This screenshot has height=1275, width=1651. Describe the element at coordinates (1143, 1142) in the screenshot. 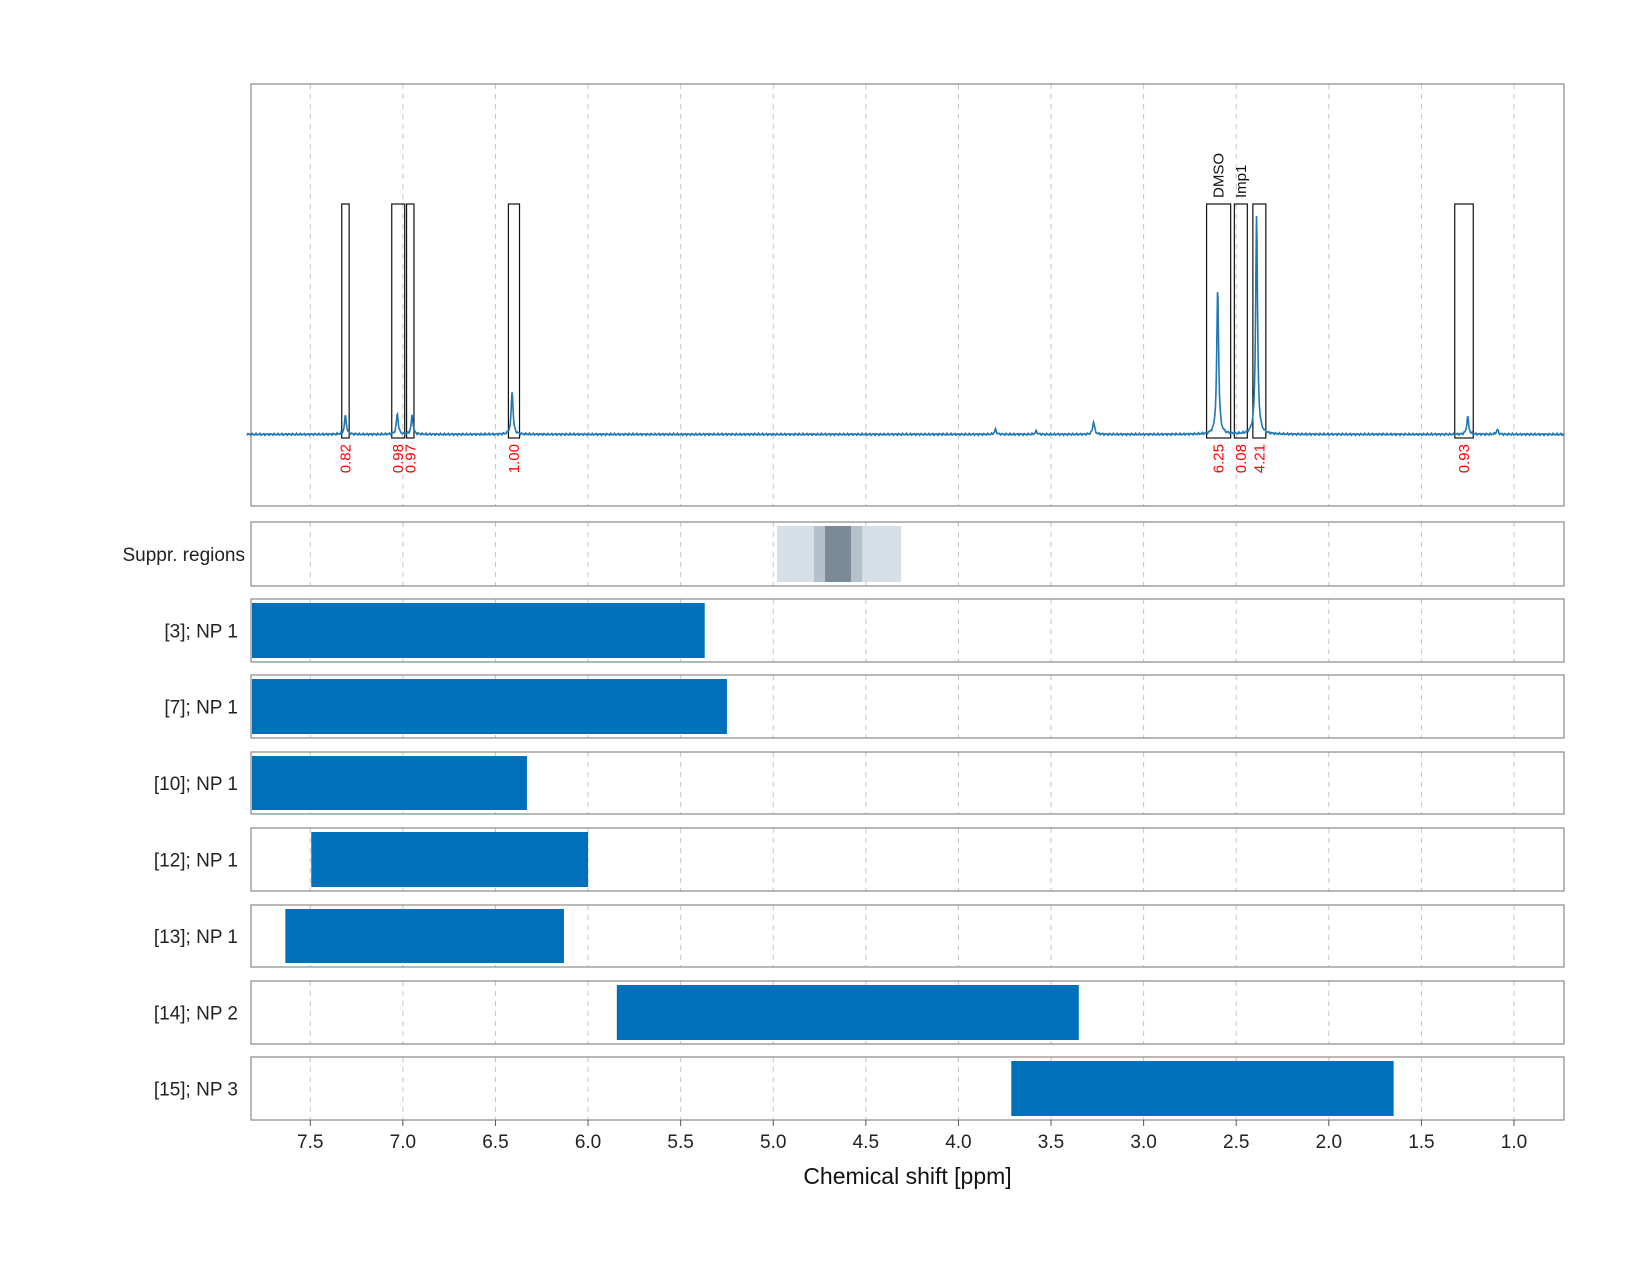

I see `x-tick-label: 3.0` at that location.